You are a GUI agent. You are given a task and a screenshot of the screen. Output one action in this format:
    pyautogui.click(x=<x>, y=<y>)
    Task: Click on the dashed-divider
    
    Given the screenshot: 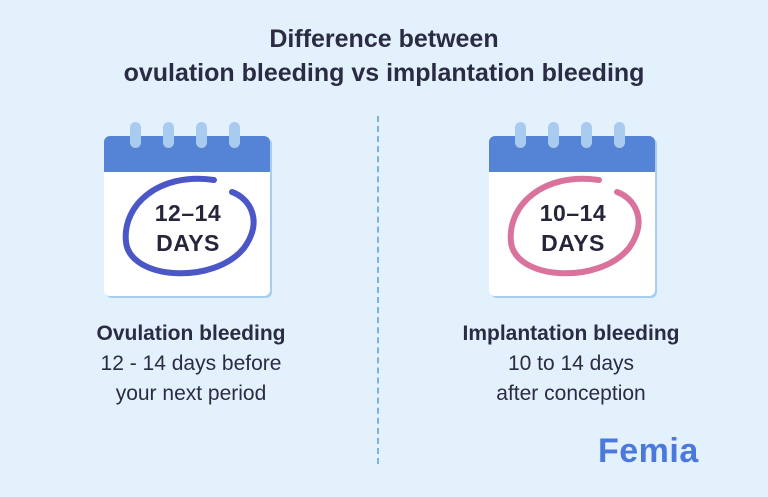 What is the action you would take?
    pyautogui.click(x=378, y=290)
    